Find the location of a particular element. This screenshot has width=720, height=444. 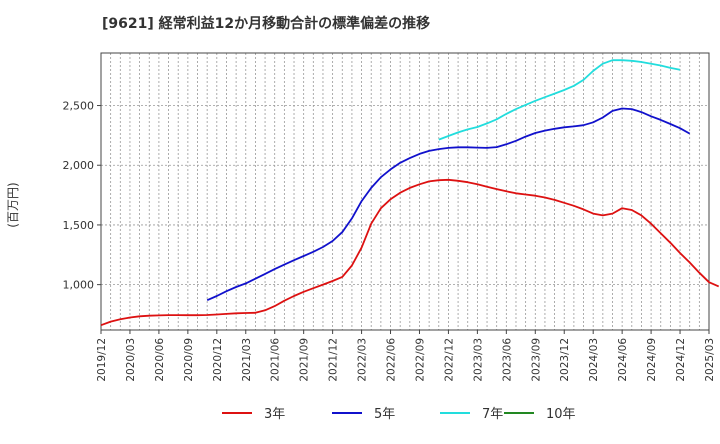

x-tick-label: 2020/03 is located at coordinates (131, 360).